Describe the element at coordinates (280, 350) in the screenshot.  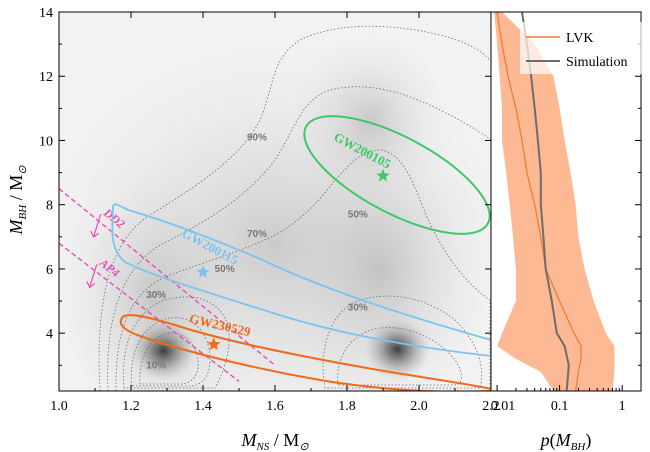
I see `peak-layer` at that location.